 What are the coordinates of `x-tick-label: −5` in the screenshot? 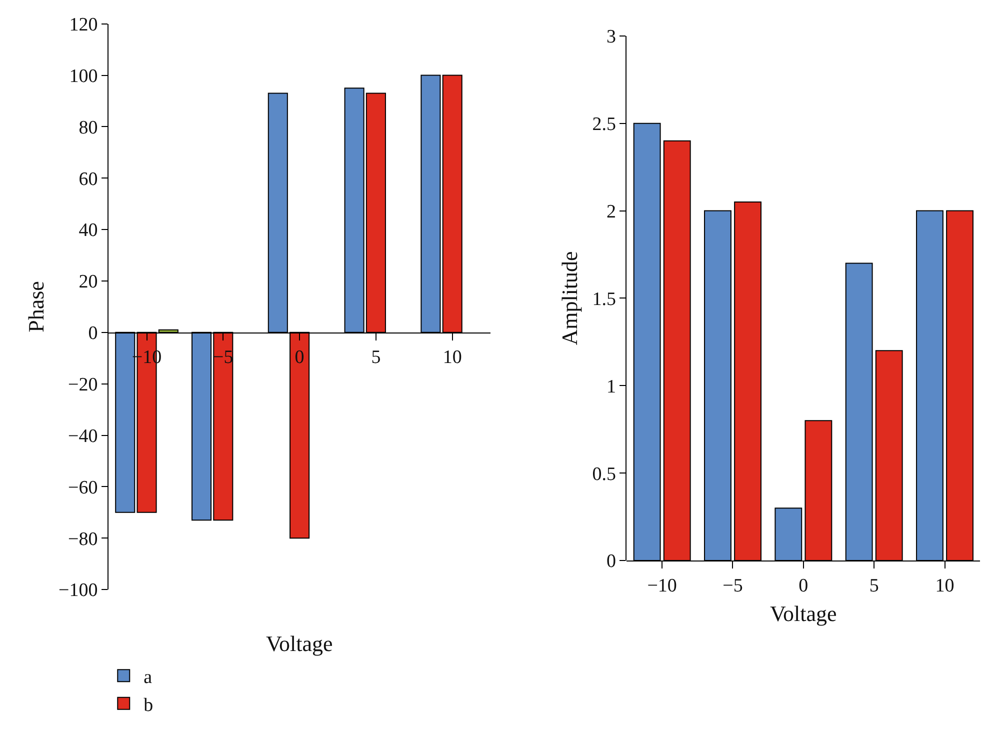 It's located at (732, 585).